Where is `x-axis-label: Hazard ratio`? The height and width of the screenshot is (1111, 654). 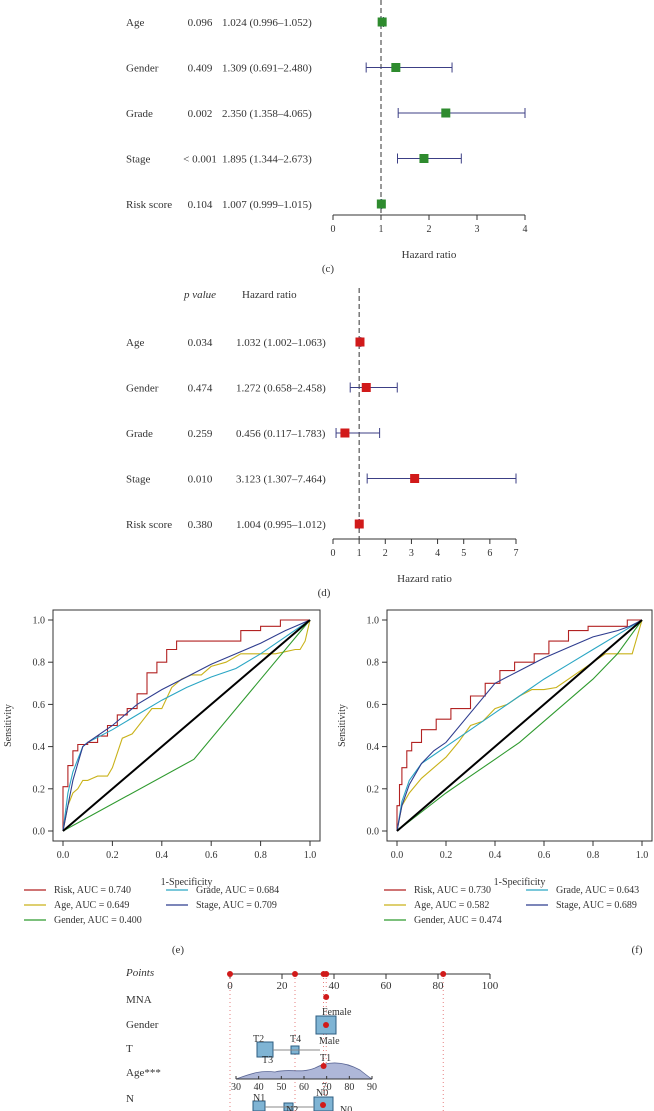 x-axis-label: Hazard ratio is located at coordinates (429, 255).